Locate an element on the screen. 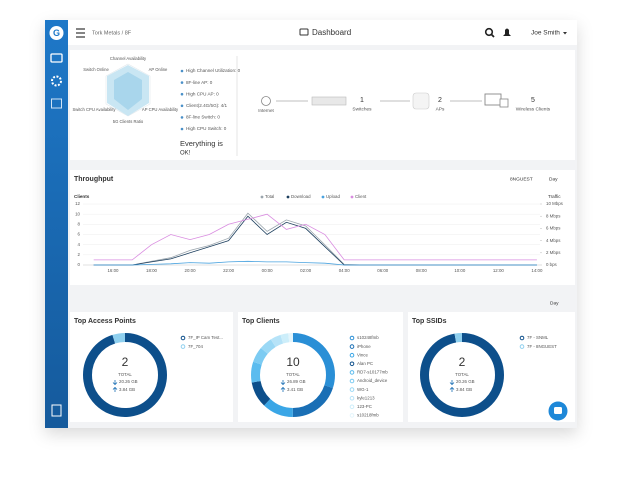 The width and height of the screenshot is (630, 479). x-tick-label: 14:00 is located at coordinates (537, 270).